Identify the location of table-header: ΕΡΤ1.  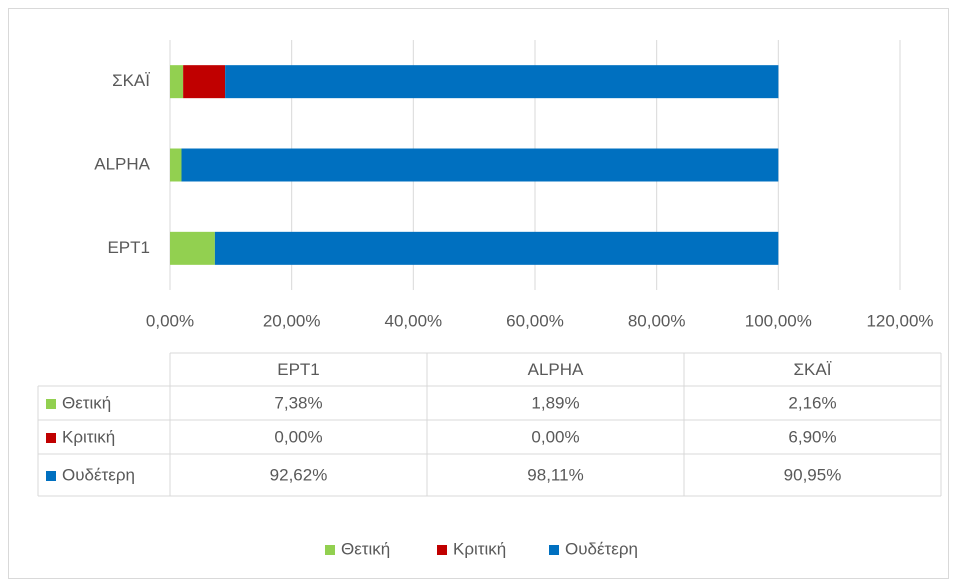
(298, 369).